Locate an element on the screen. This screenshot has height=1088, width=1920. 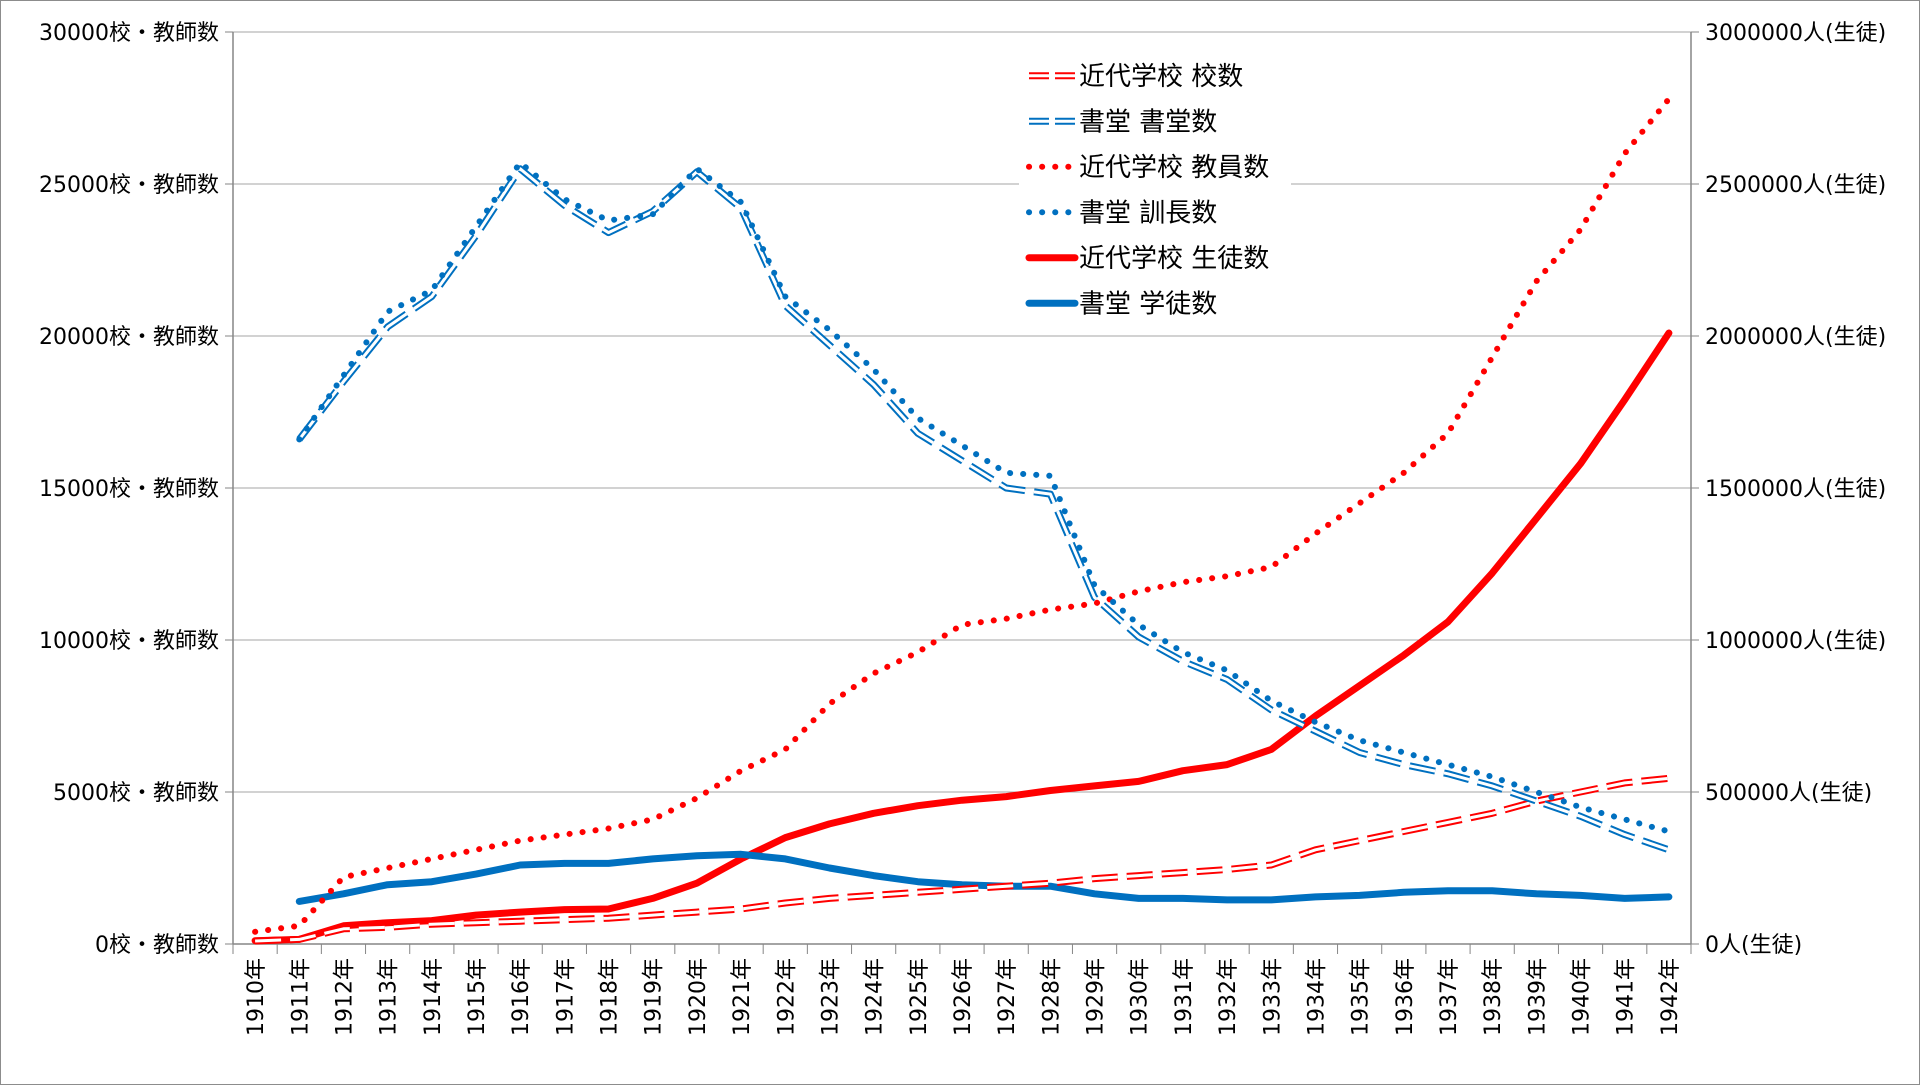
x-tick-label: 1936年 is located at coordinates (1405, 997).